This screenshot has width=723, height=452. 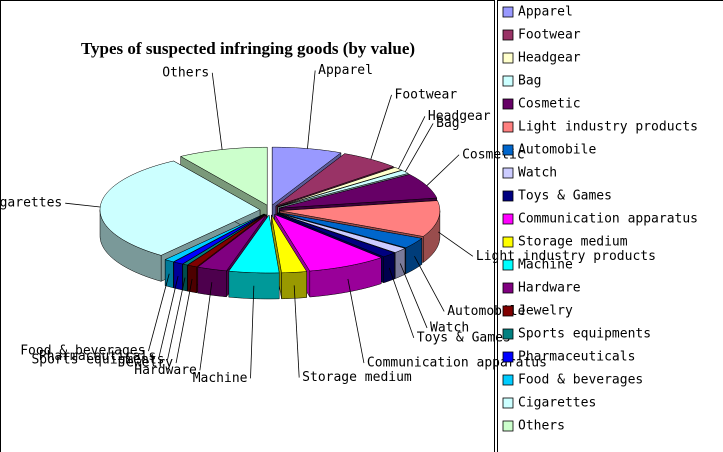 I want to click on slice-label: Cosmetic, so click(x=493, y=154).